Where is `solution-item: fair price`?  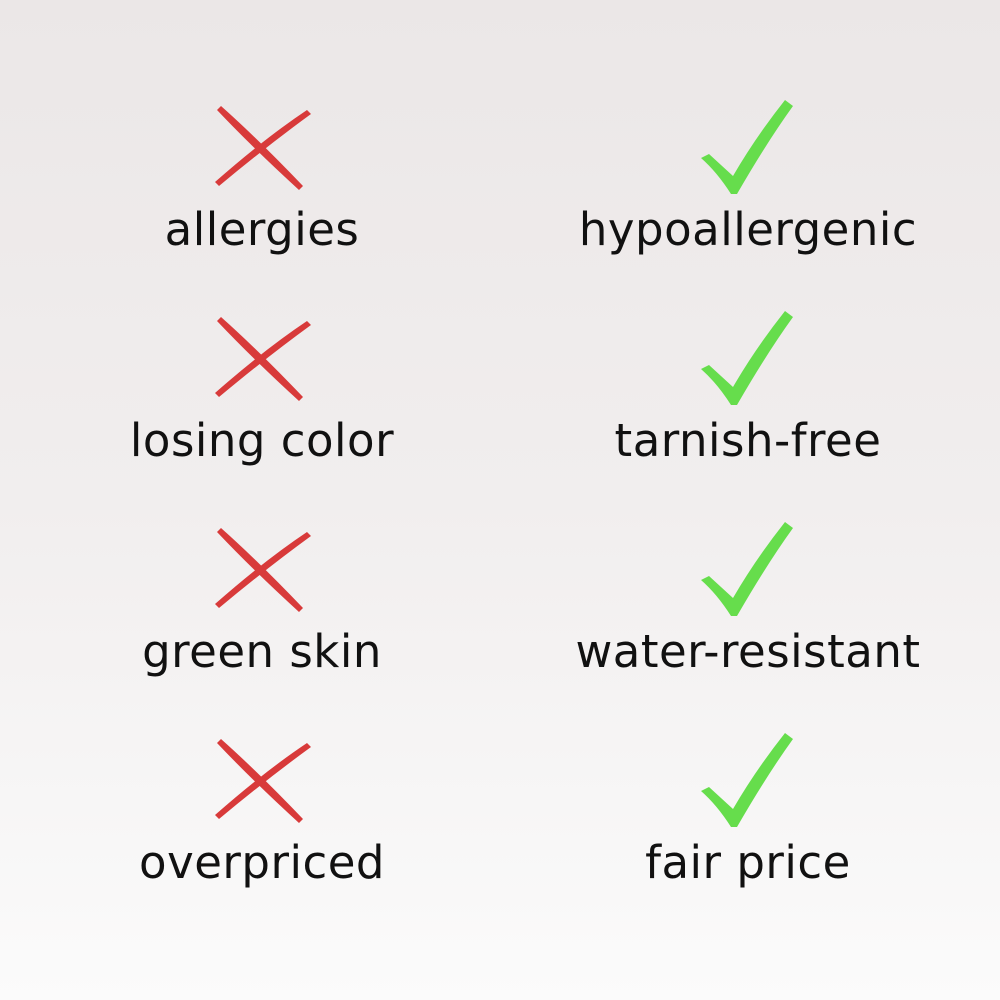 solution-item: fair price is located at coordinates (748, 812).